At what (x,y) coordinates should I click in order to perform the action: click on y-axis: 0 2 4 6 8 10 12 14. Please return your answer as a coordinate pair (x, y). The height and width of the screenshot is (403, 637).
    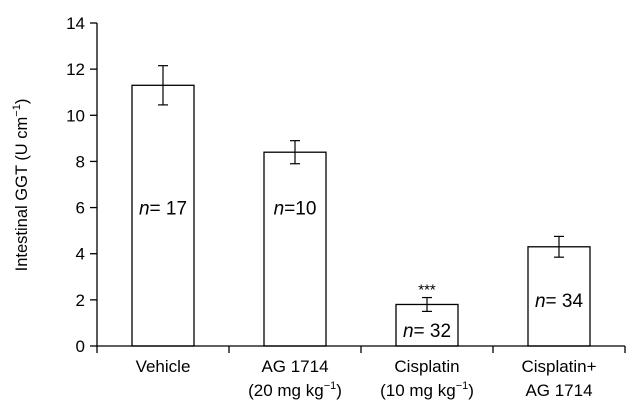
    Looking at the image, I should click on (82, 185).